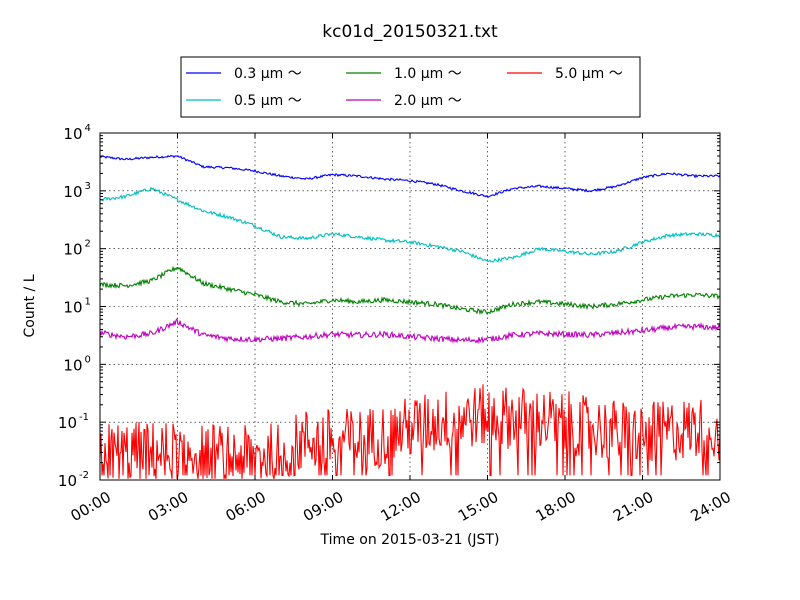  I want to click on y-tick-label: 10 -1, so click(73, 422).